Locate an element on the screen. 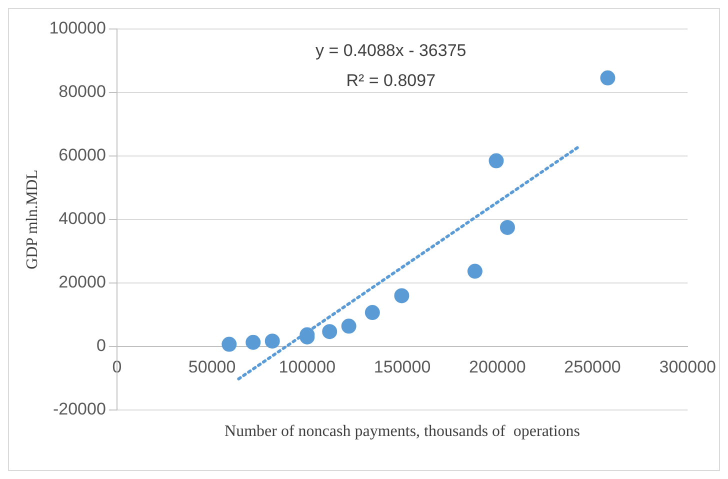 The height and width of the screenshot is (479, 728). y-tick-label: -20000 is located at coordinates (79, 409).